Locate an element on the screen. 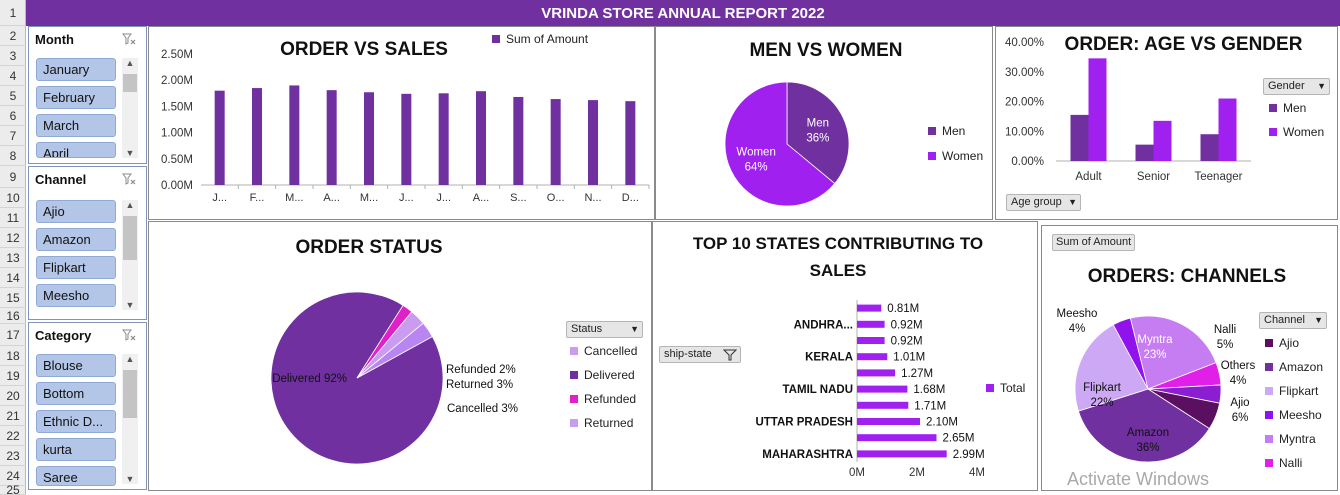 This screenshot has height=495, width=1340. row-number: 13 is located at coordinates (13, 258).